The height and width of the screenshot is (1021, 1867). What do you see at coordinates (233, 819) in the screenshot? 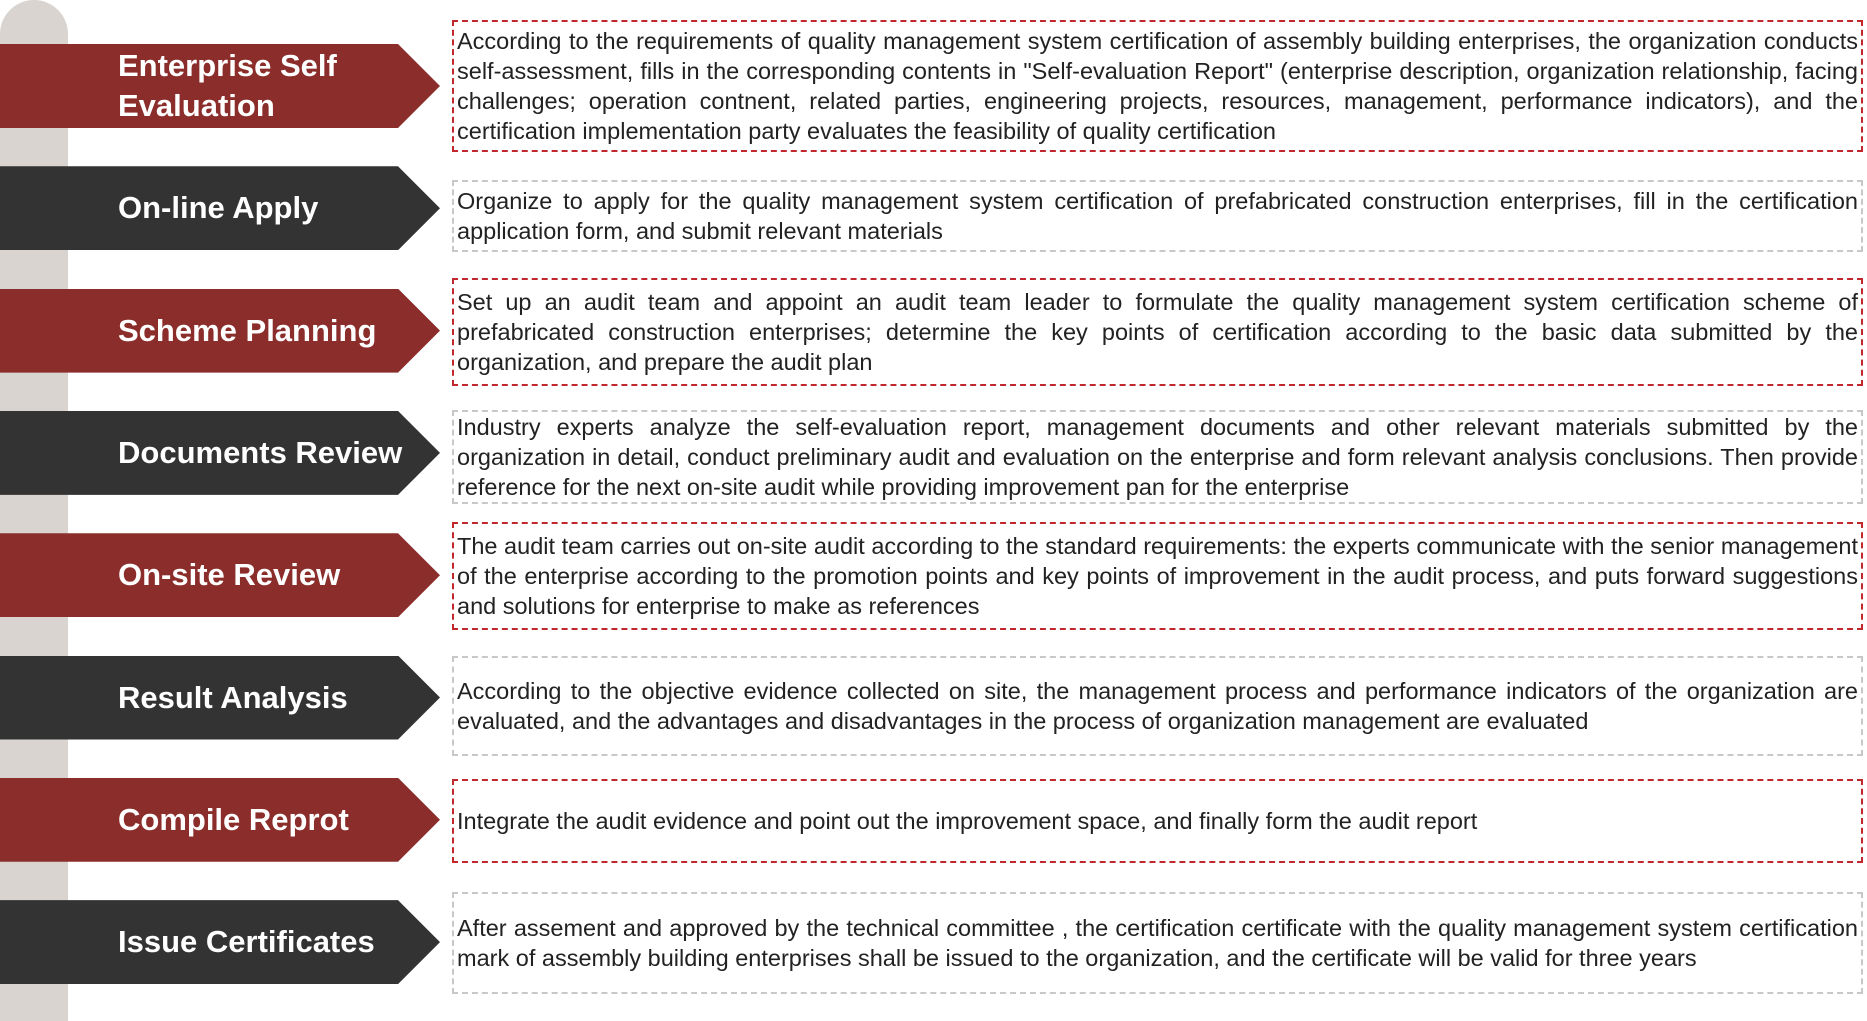
I see `step-label: Compile Reprot` at bounding box center [233, 819].